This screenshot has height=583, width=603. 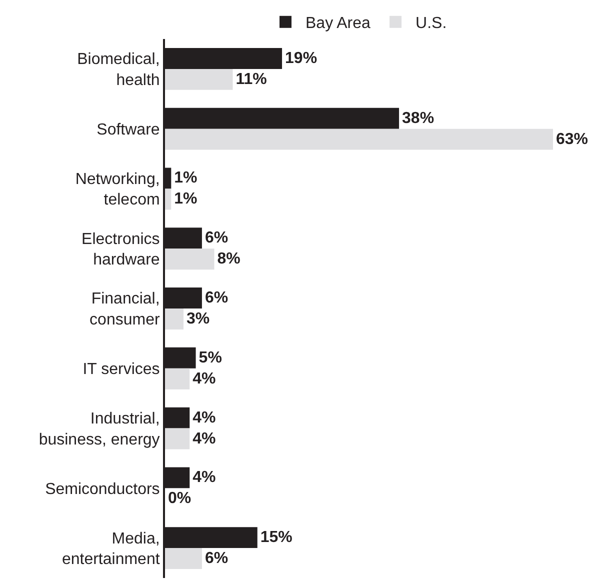 What do you see at coordinates (418, 118) in the screenshot?
I see `data-label: 38%` at bounding box center [418, 118].